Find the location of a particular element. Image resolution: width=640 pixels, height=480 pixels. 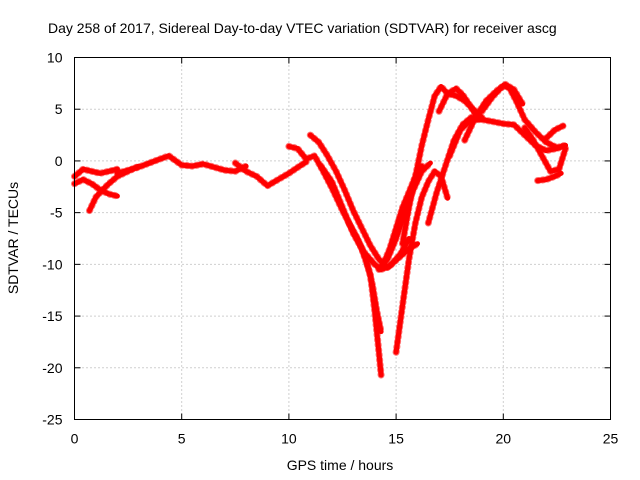

y-tick-label: -20 is located at coordinates (52, 368).